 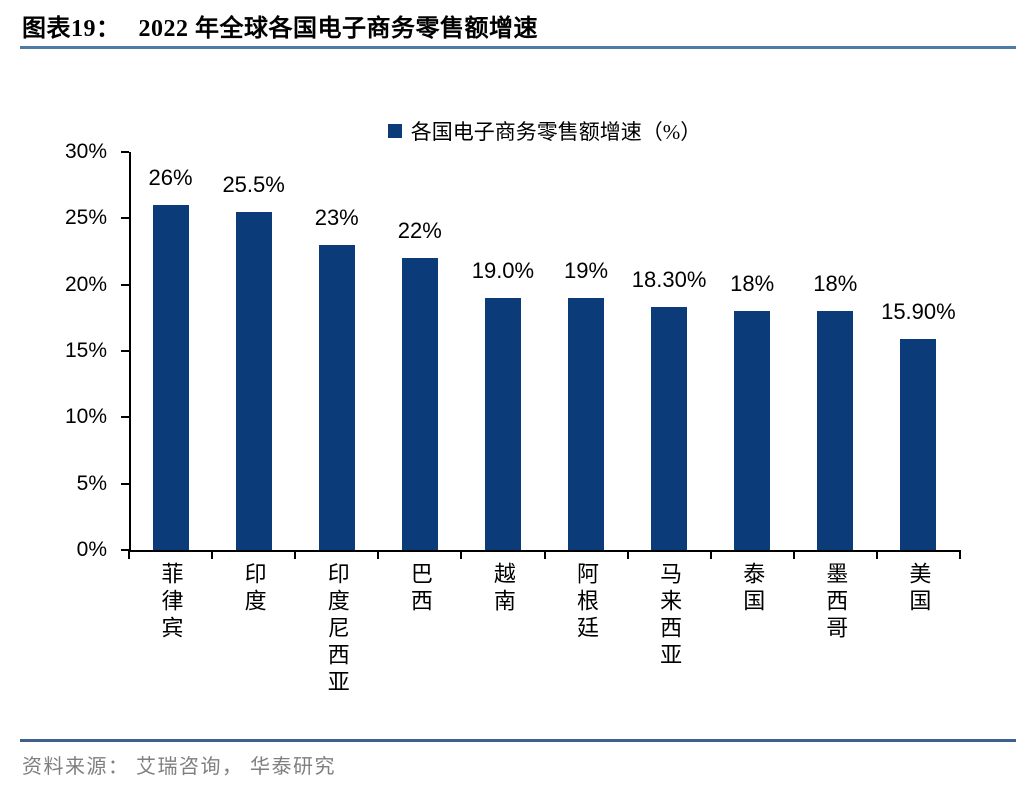 I want to click on category-slot: 印度尼西亚, so click(x=336, y=651).